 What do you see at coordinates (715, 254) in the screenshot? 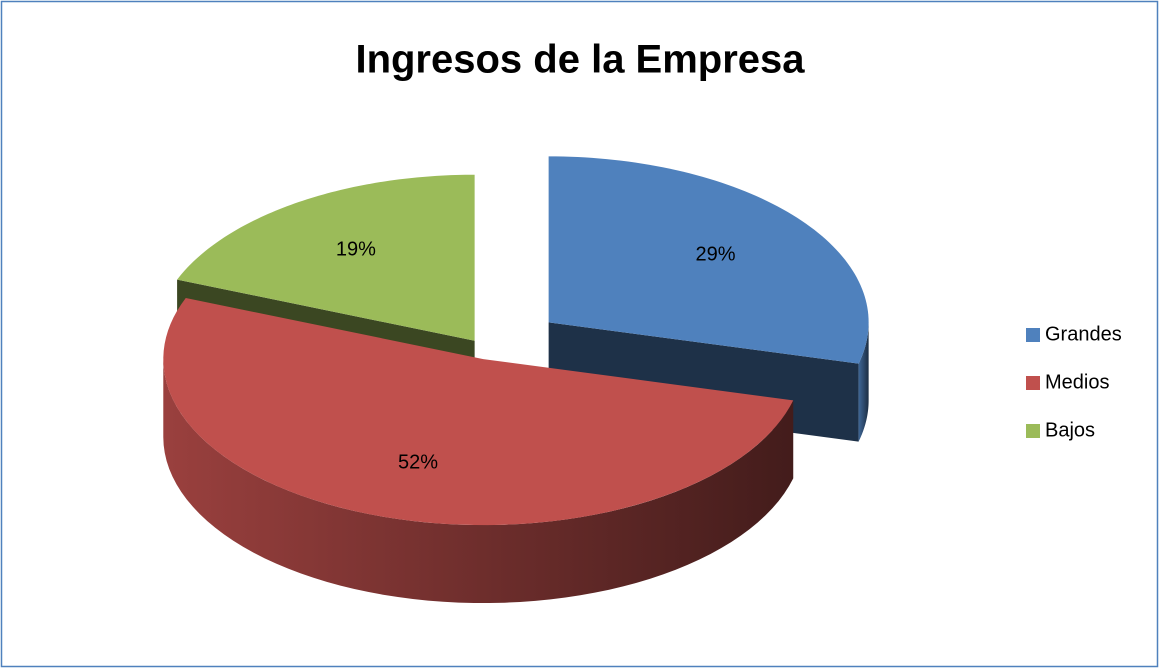
I see `data-label: 29%` at bounding box center [715, 254].